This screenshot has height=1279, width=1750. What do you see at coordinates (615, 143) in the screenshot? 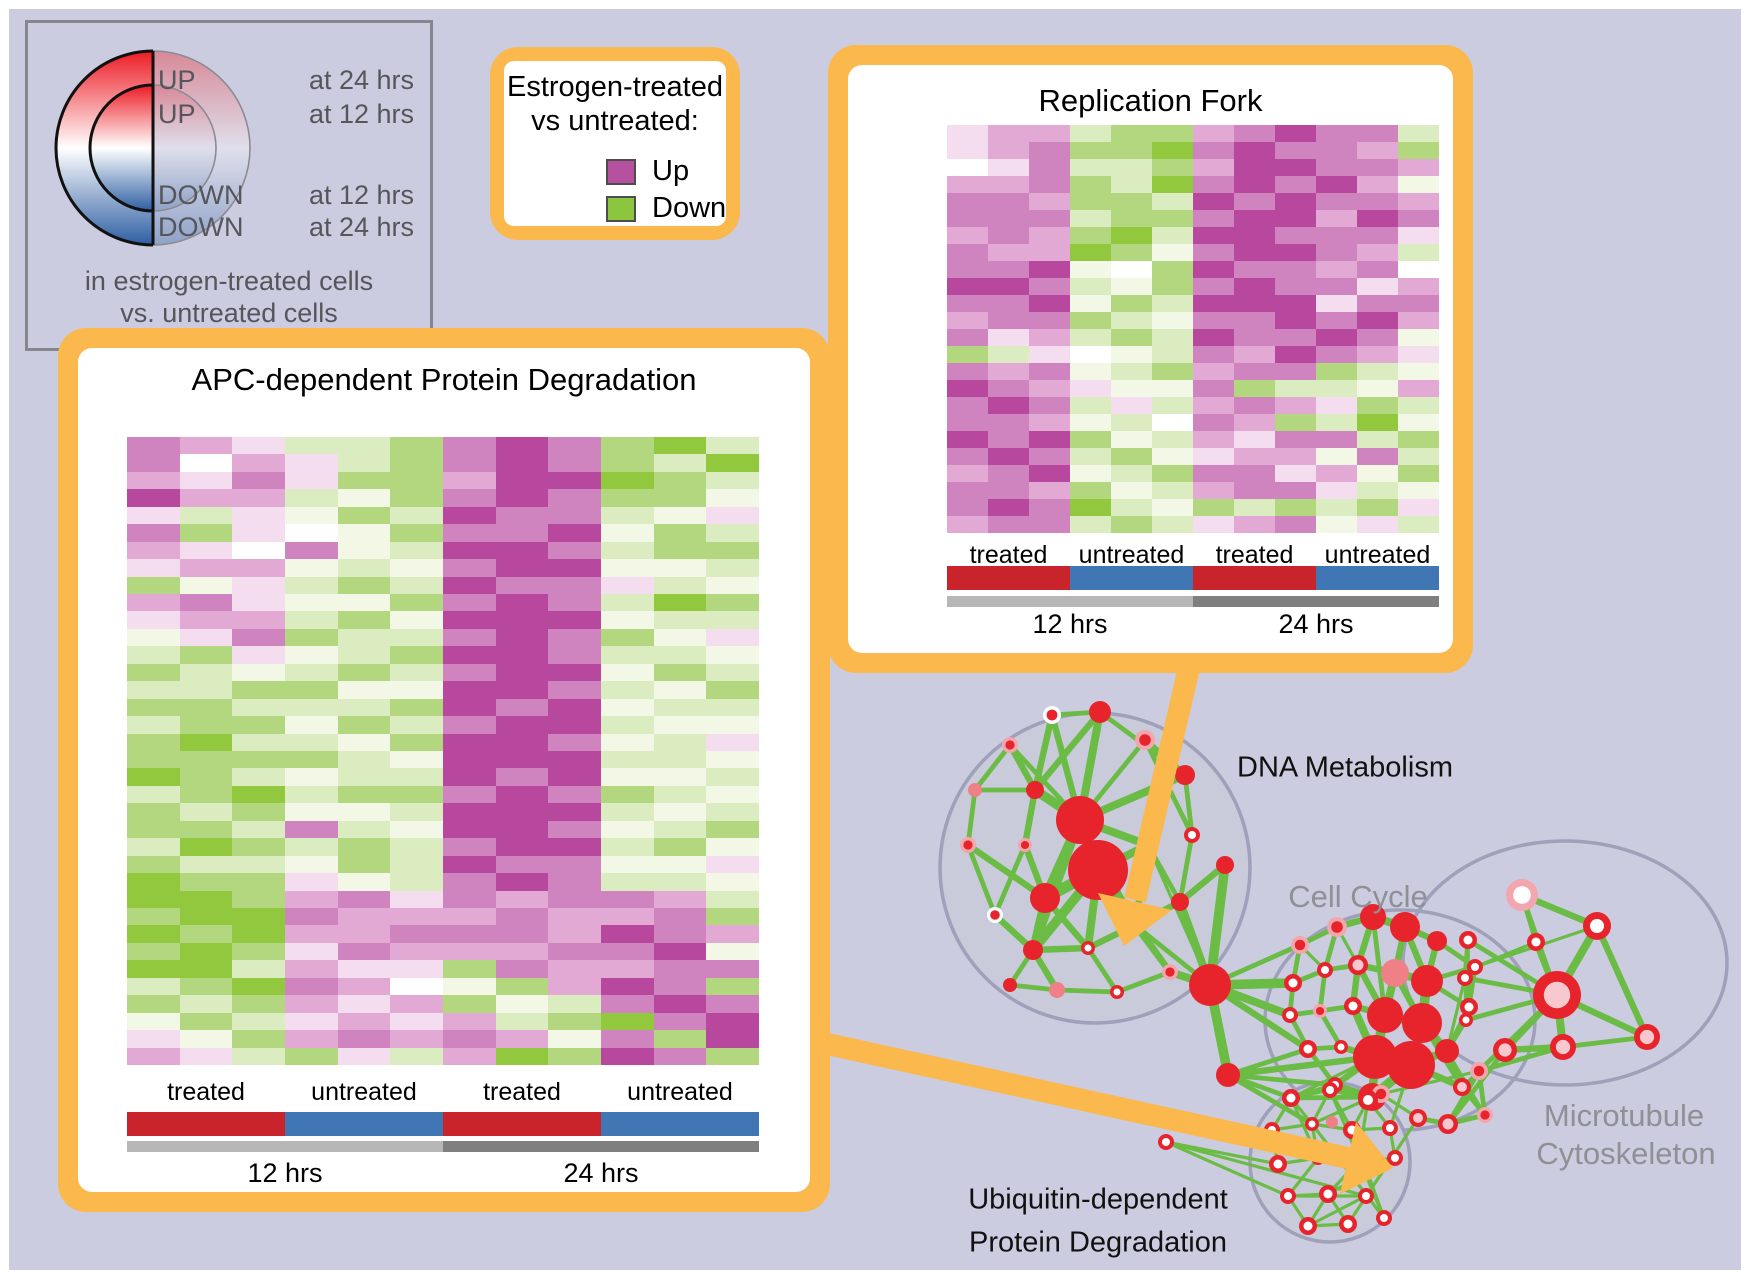
I see `color-legend-box: Estrogen-treated vs untreated: Up Down` at bounding box center [615, 143].